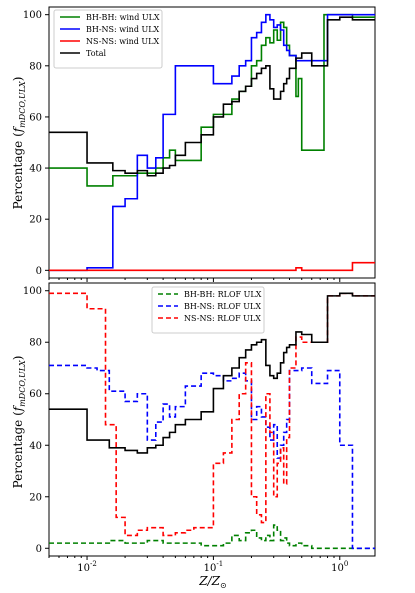 This screenshot has width=415, height=593. I want to click on legend-entry: BH-NS: RLOF ULX, so click(222, 306).